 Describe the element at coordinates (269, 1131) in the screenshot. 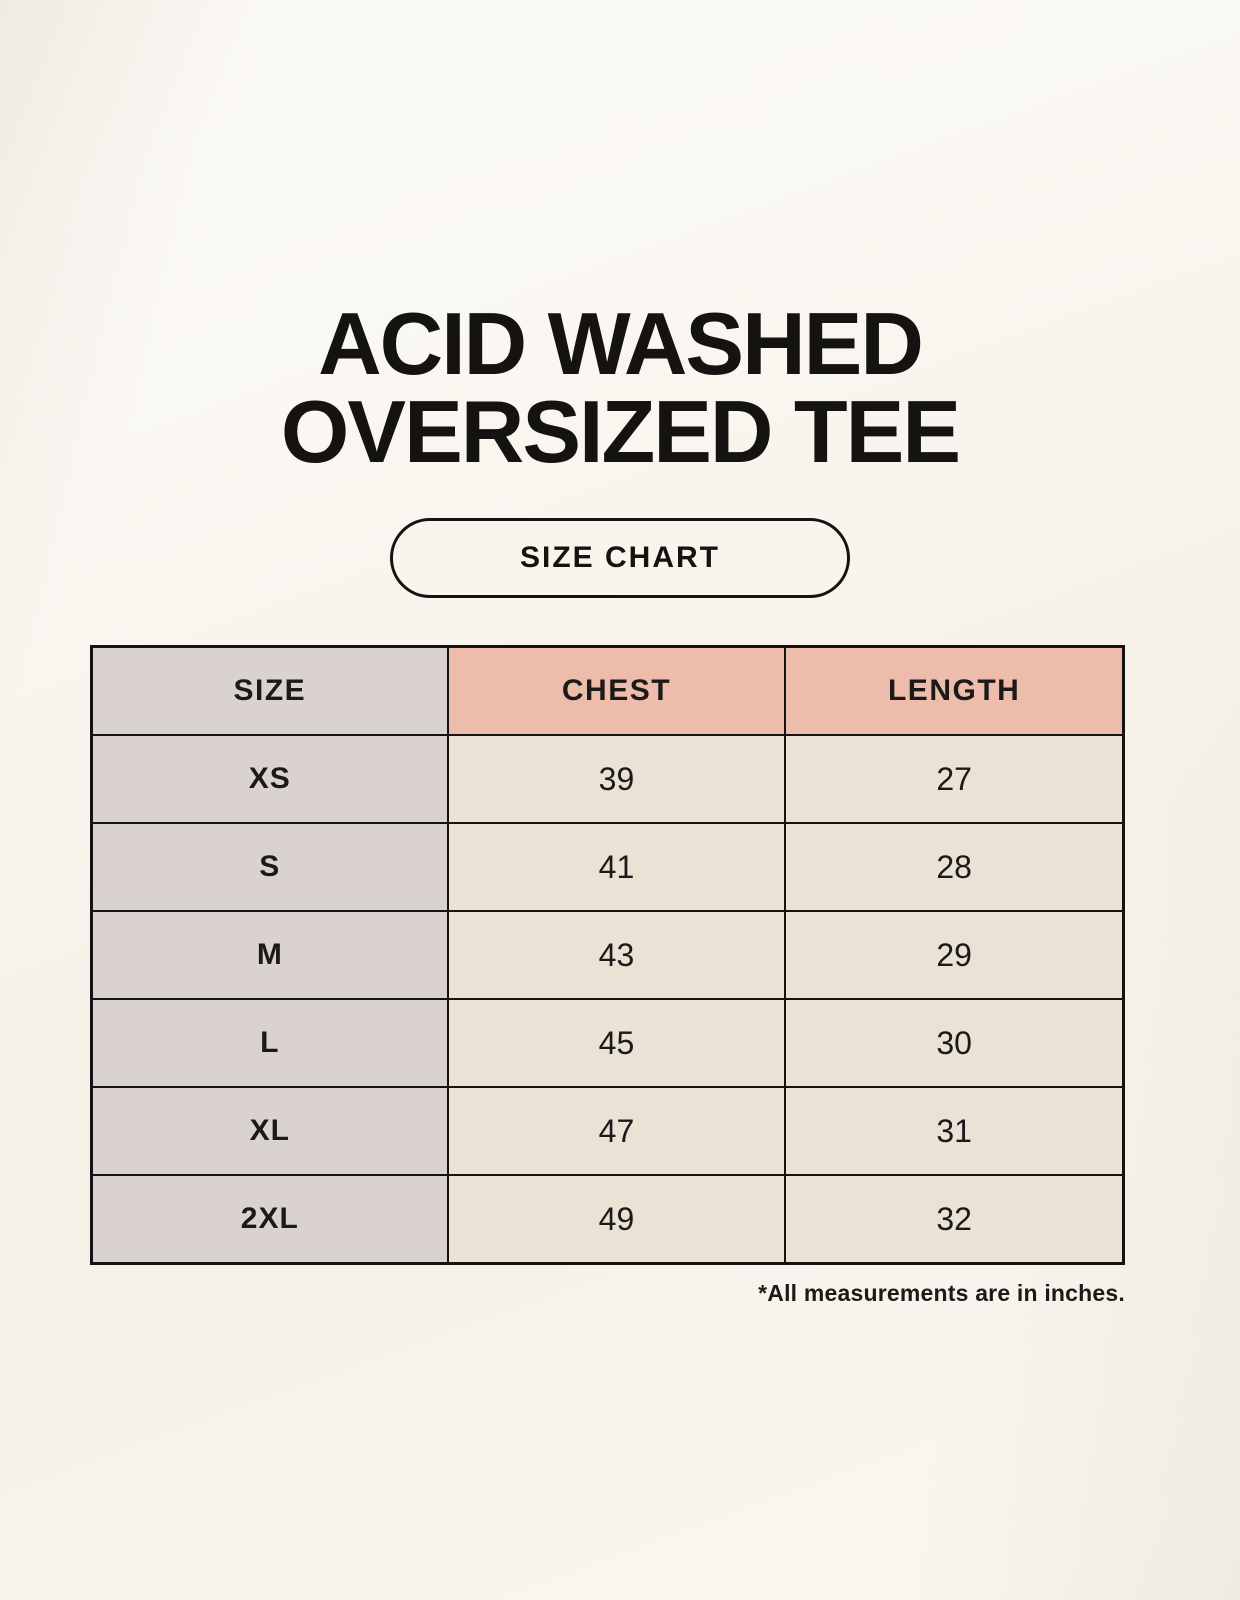

I see `size-label-cell: XL` at that location.